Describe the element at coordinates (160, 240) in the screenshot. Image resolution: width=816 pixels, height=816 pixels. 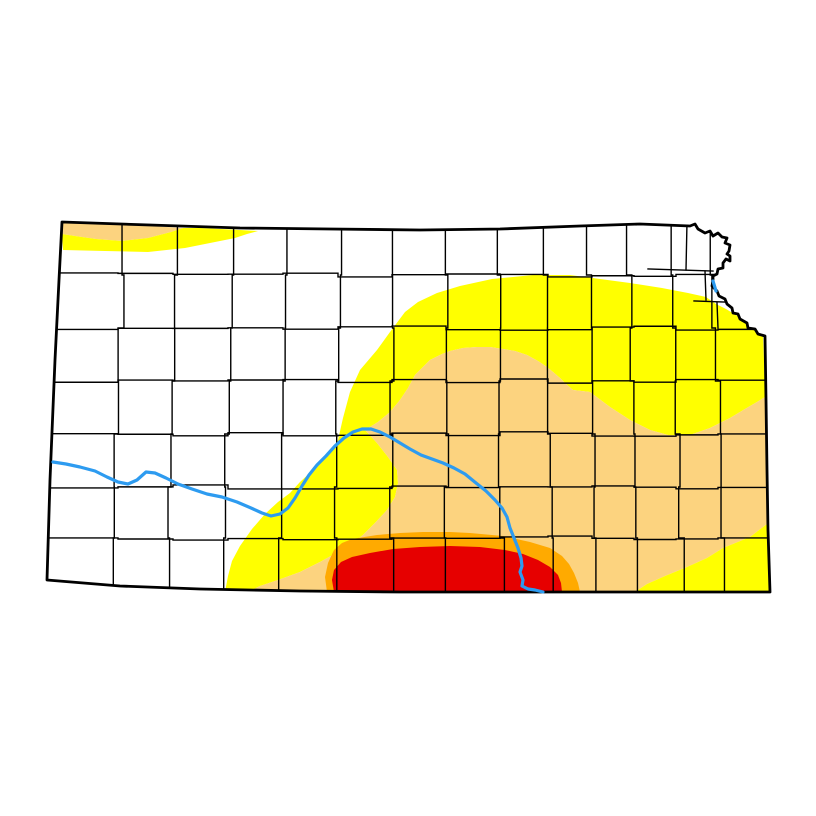
I see `d0-northwest-strip-region` at that location.